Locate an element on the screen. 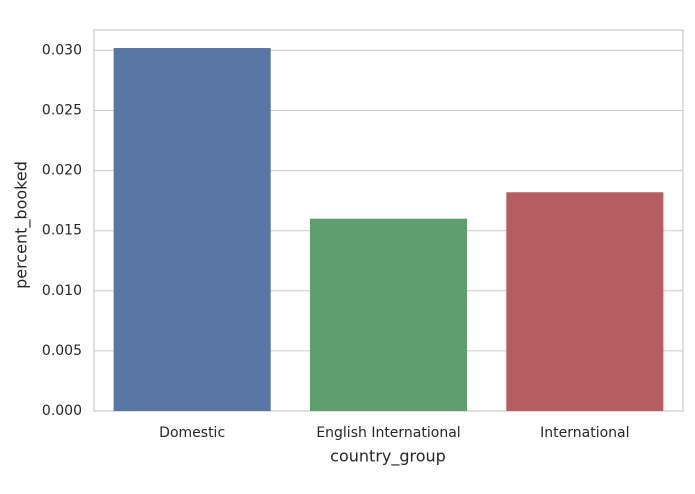 The width and height of the screenshot is (695, 494). y-tick-label: 0.015 is located at coordinates (62, 231).